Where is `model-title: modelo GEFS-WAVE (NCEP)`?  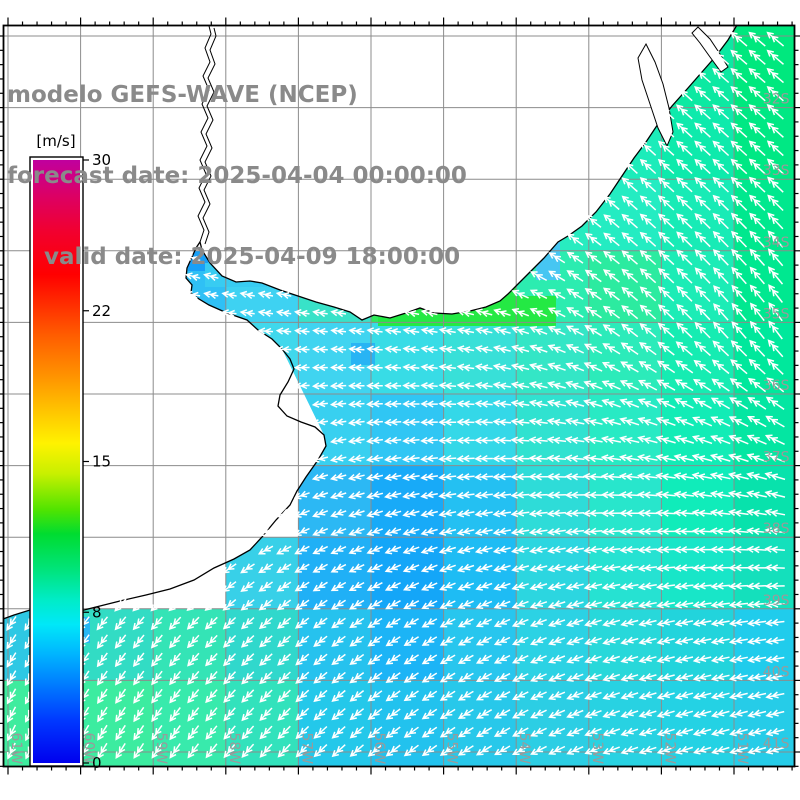
model-title: modelo GEFS-WAVE (NCEP) is located at coordinates (182, 95).